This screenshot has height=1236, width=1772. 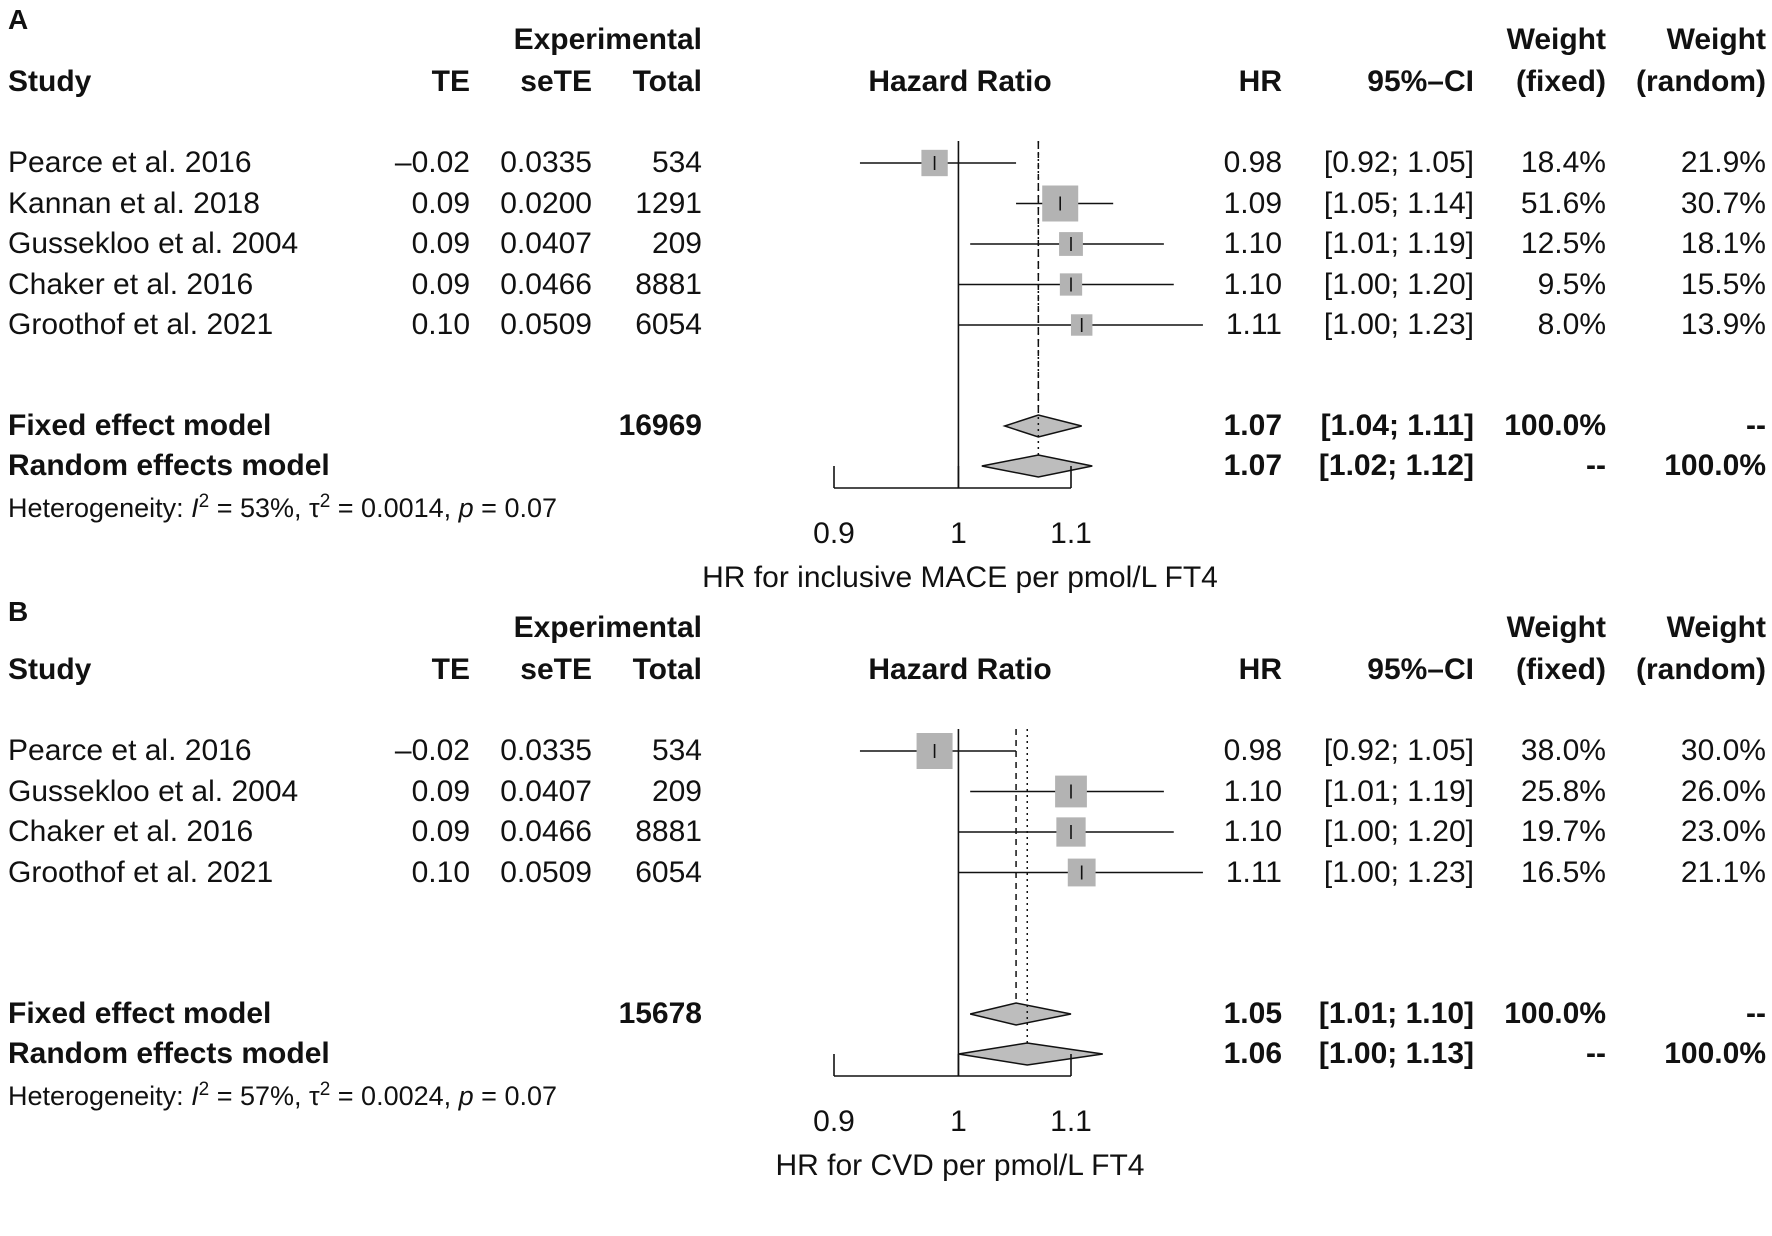 I want to click on fixed-model-total: 15678, so click(x=660, y=1013).